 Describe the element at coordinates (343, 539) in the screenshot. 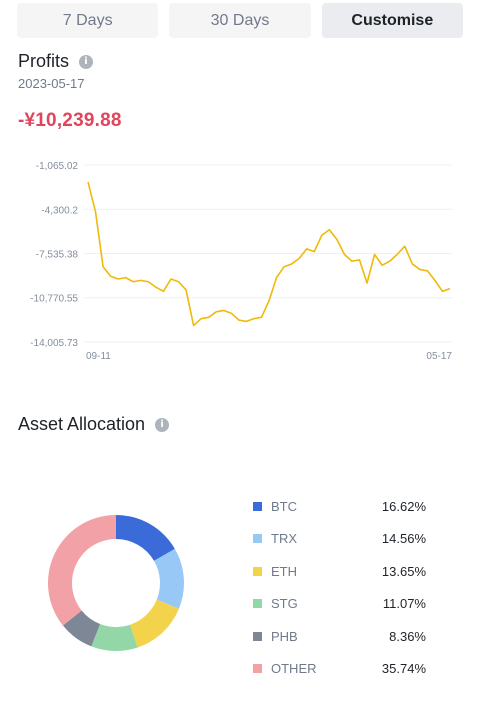

I see `legend-row-trx: TRX 14.56%` at that location.